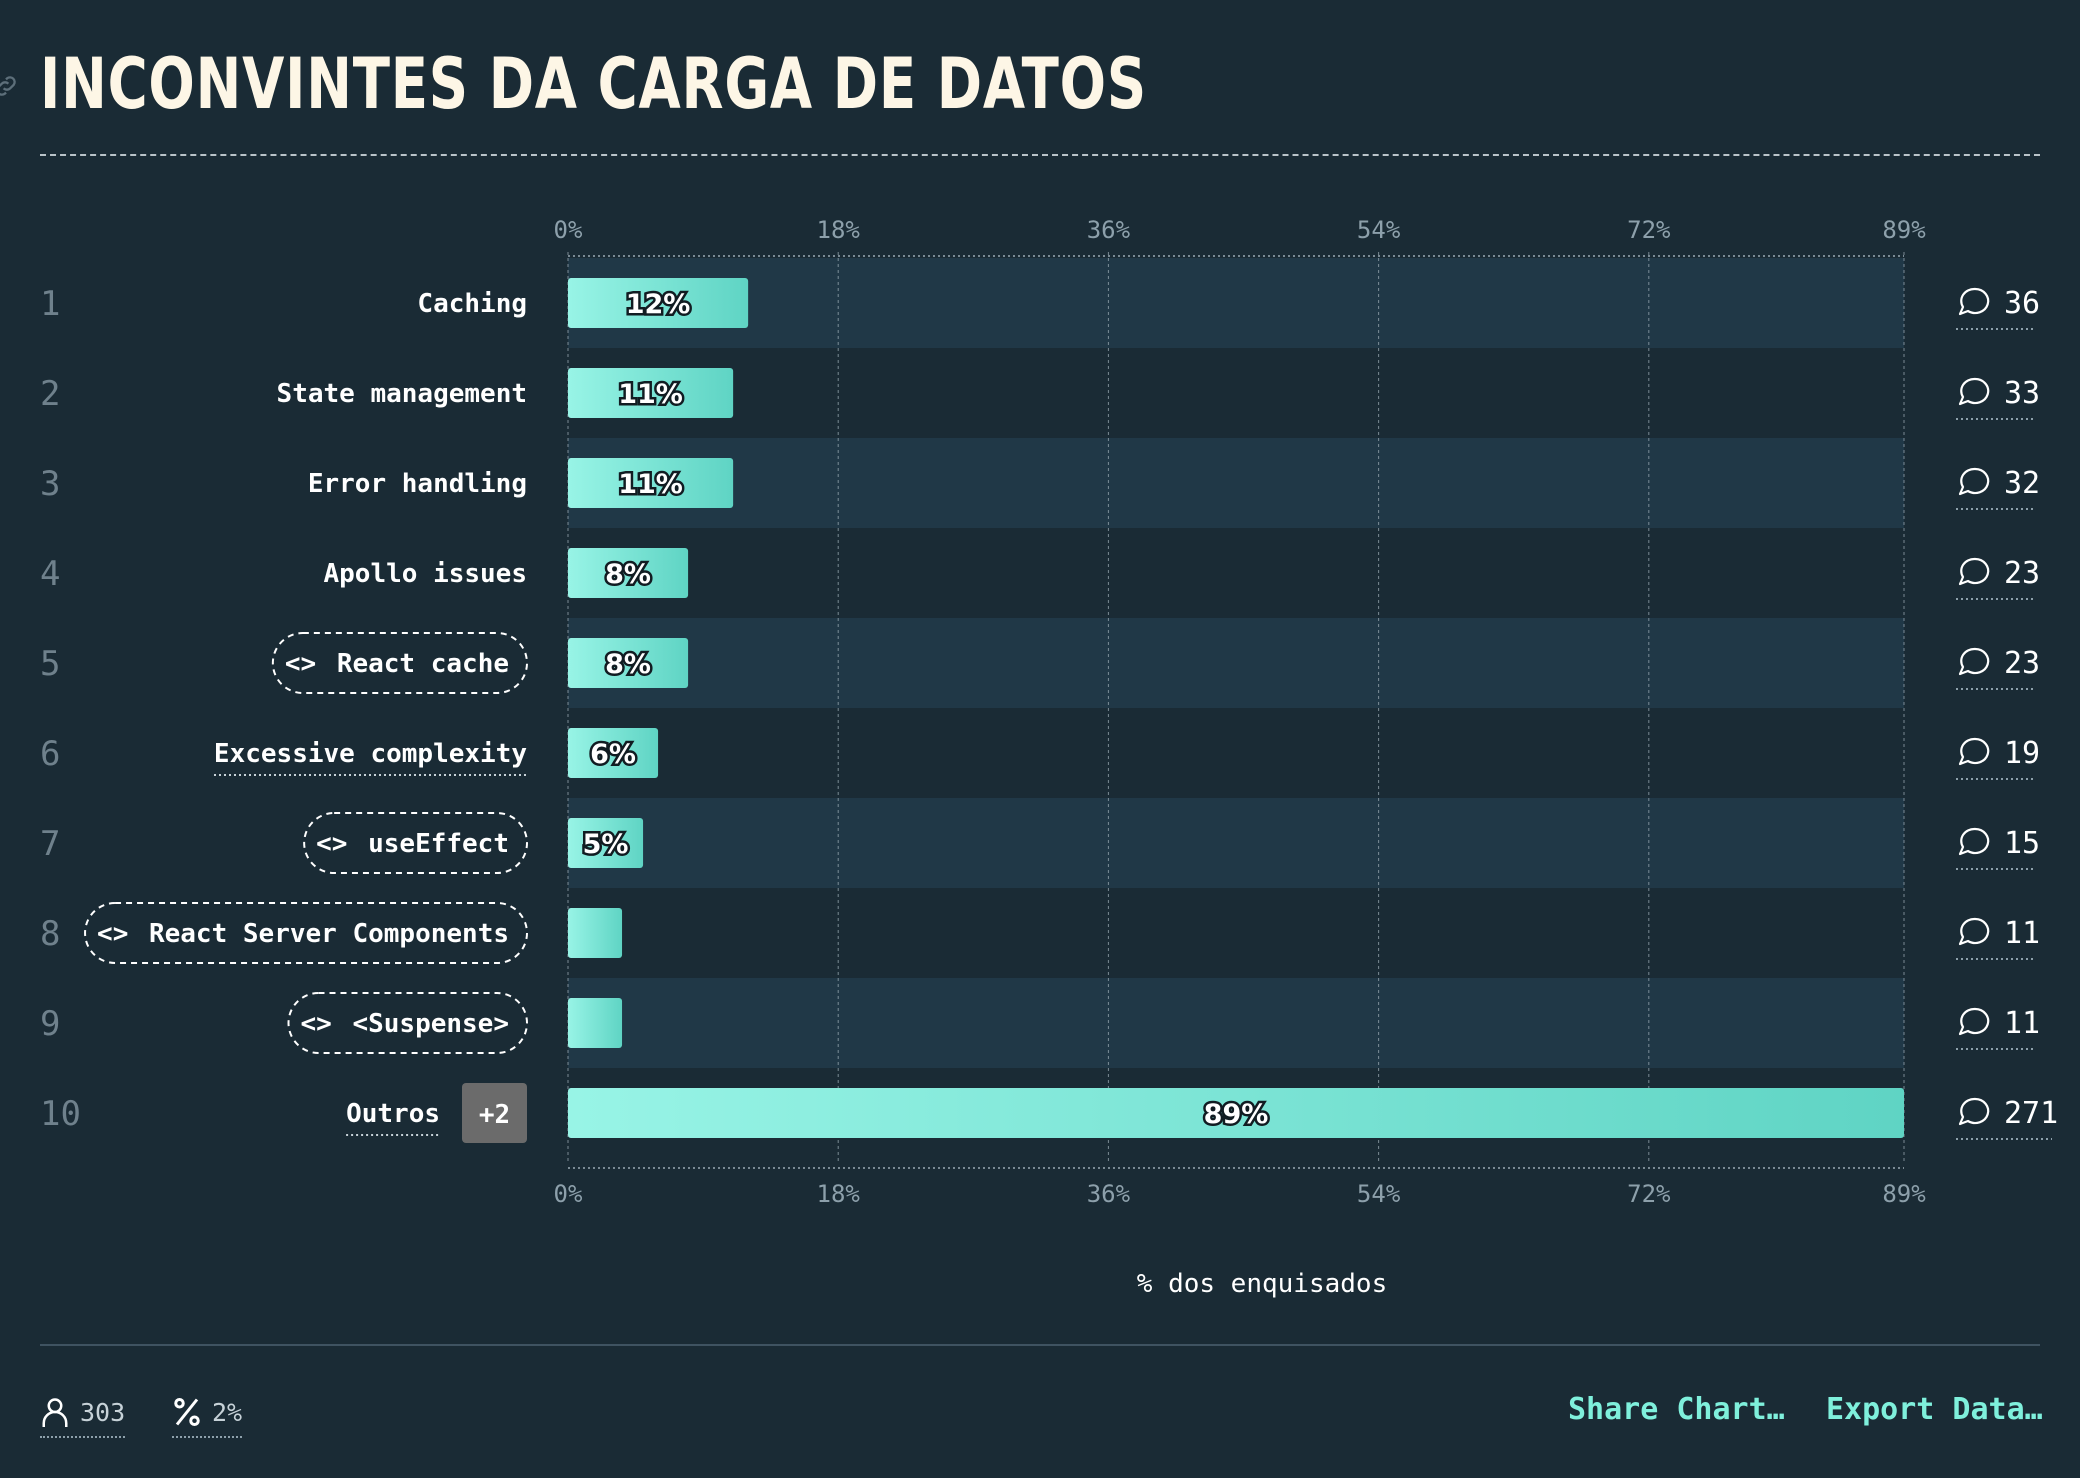  I want to click on title-divider, so click(1040, 155).